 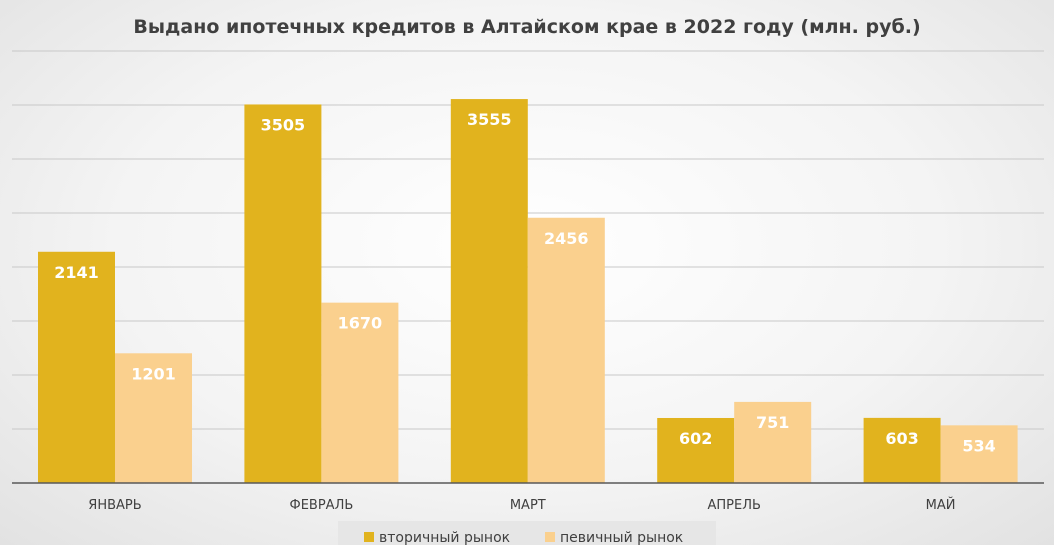 What do you see at coordinates (621, 537) in the screenshot?
I see `legend-label: певичный рынок` at bounding box center [621, 537].